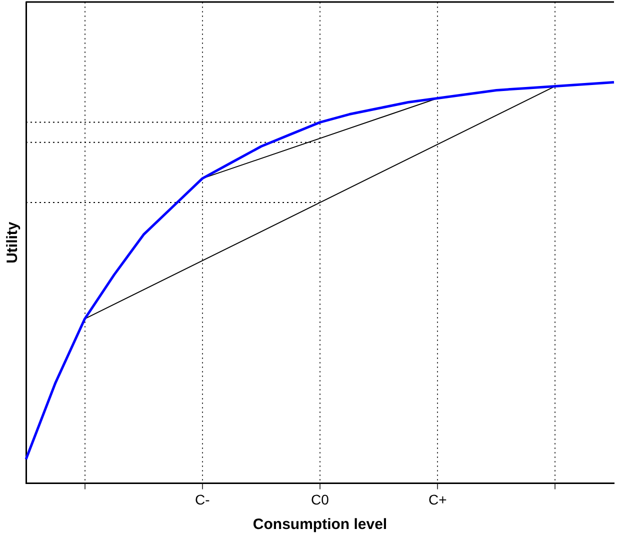 This screenshot has width=617, height=538. I want to click on x-tick-label: C+, so click(437, 499).